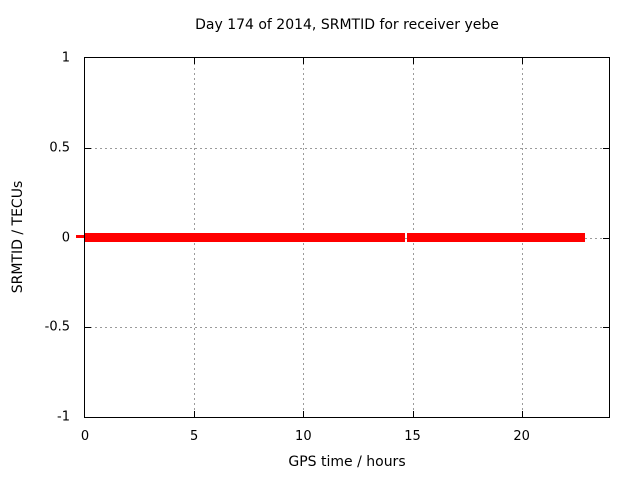  I want to click on y-tick-label: 0, so click(65, 237).